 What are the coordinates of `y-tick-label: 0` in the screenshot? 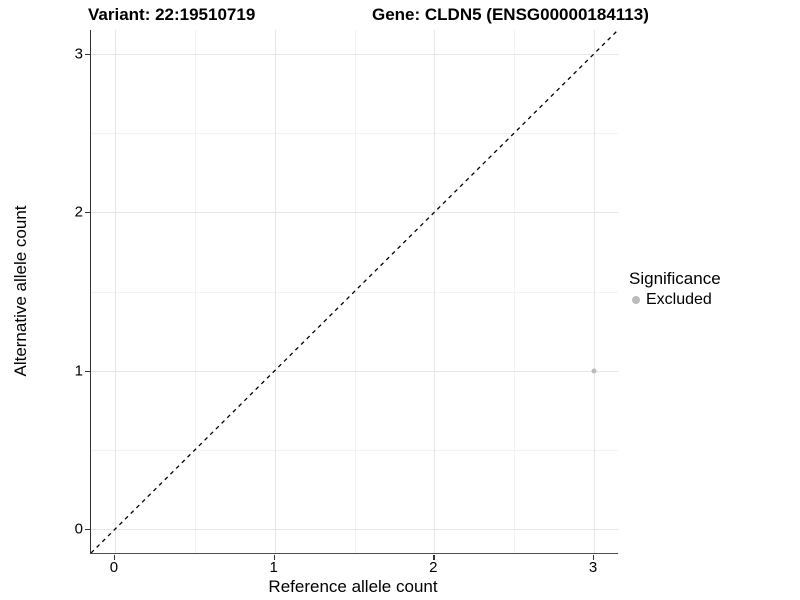 It's located at (78, 529).